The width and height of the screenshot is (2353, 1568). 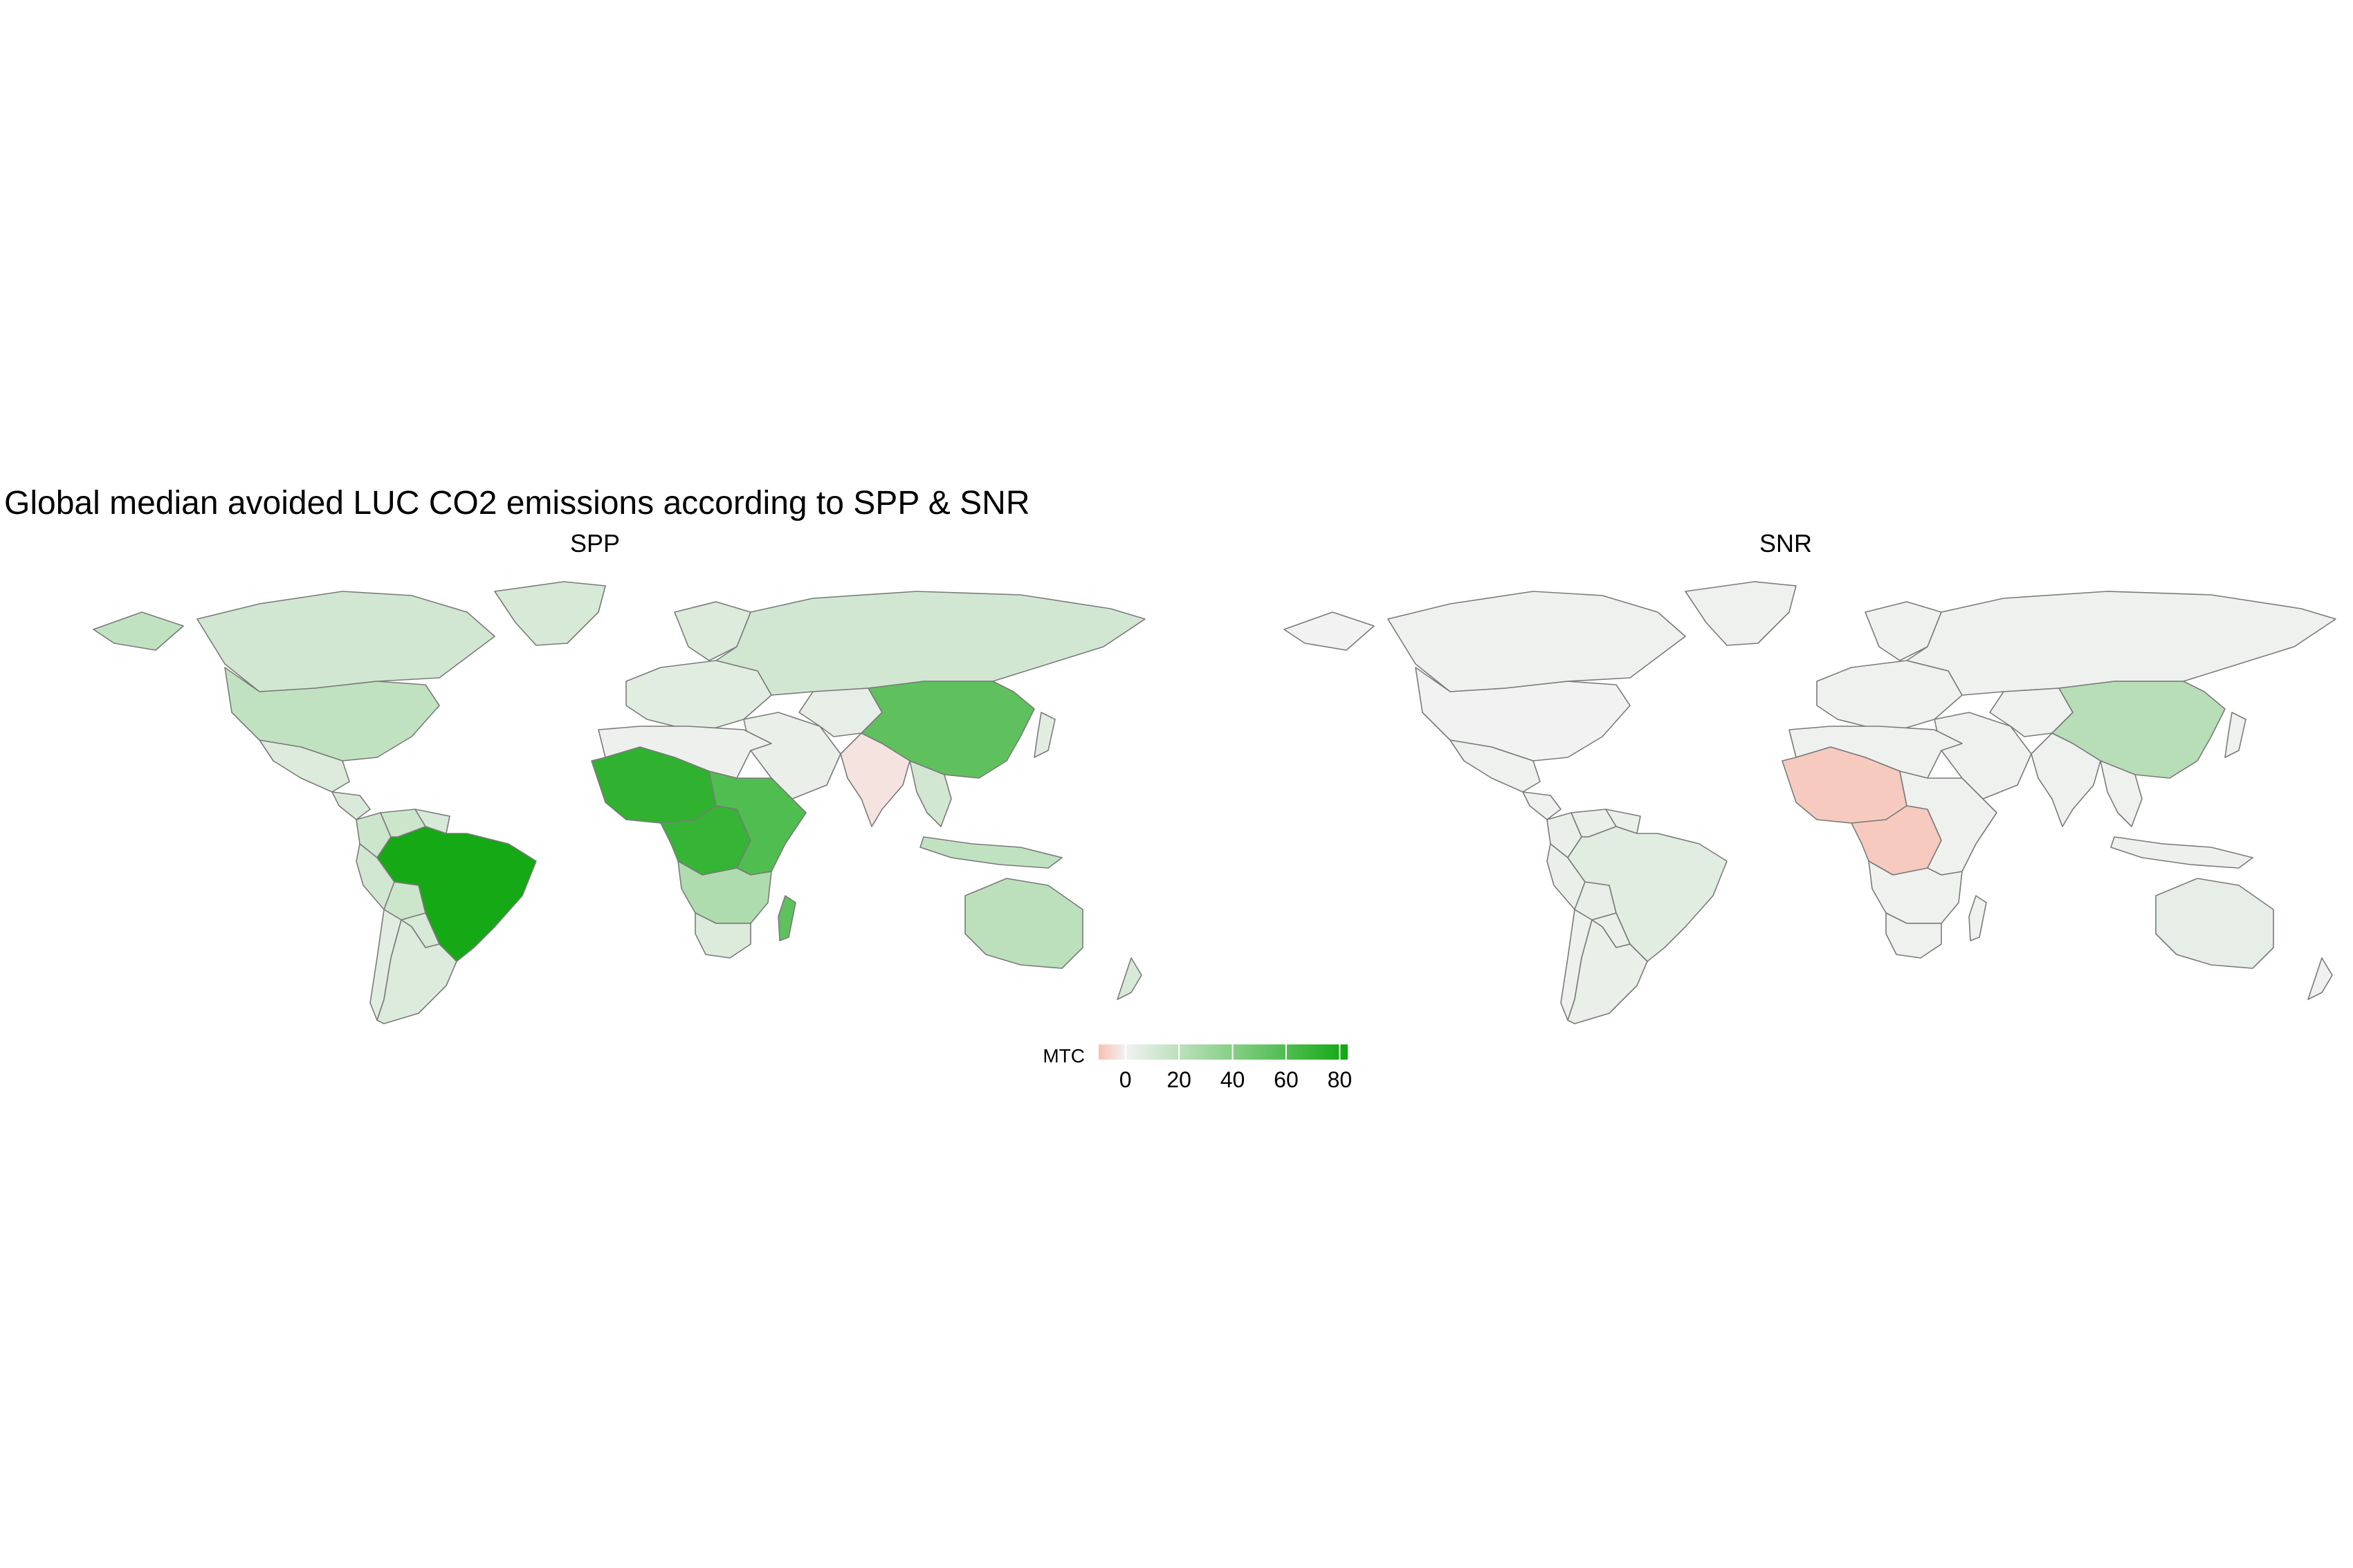 What do you see at coordinates (1232, 1079) in the screenshot?
I see `legend-tick-label: 40` at bounding box center [1232, 1079].